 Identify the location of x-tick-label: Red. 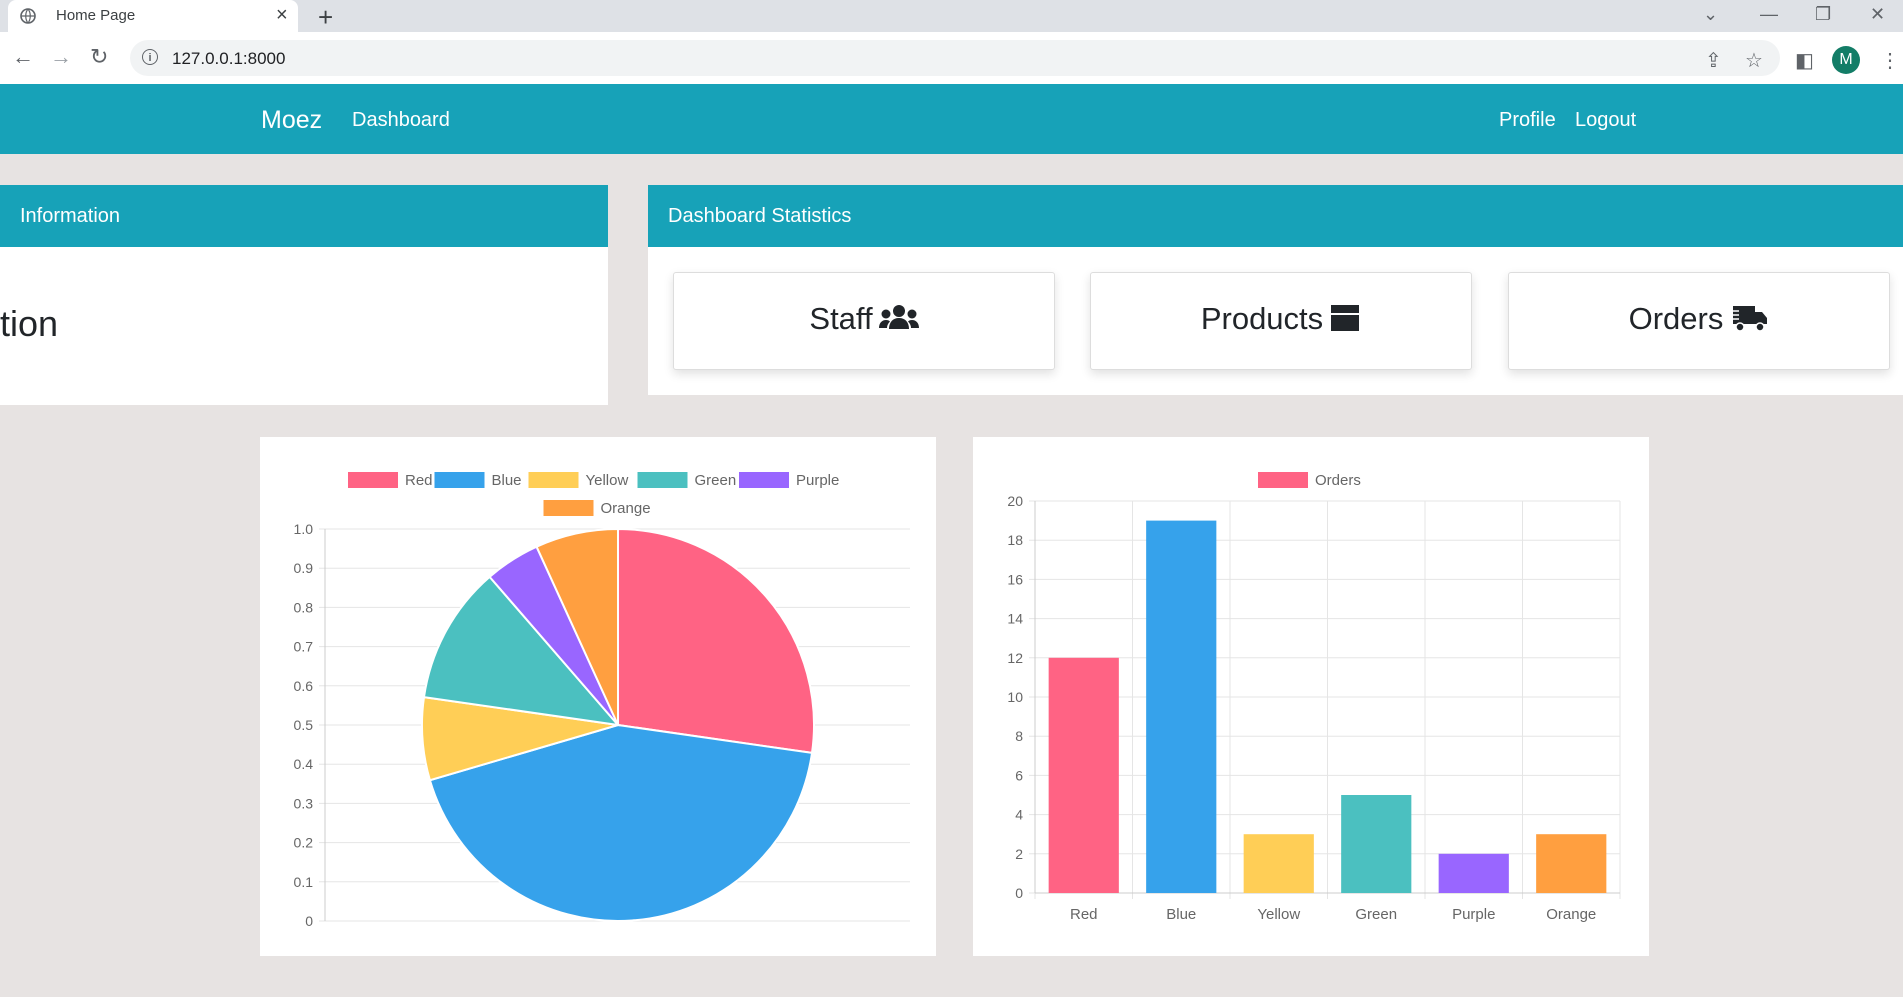
(1084, 914).